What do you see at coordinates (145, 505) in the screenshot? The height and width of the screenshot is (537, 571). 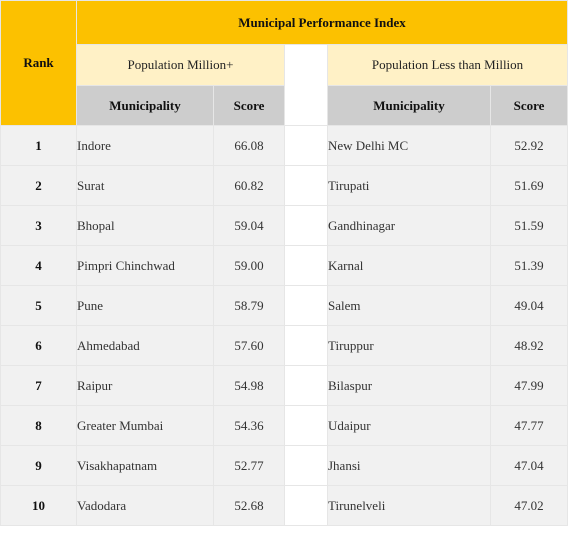 I see `municipality-cell-left: Vadodara` at bounding box center [145, 505].